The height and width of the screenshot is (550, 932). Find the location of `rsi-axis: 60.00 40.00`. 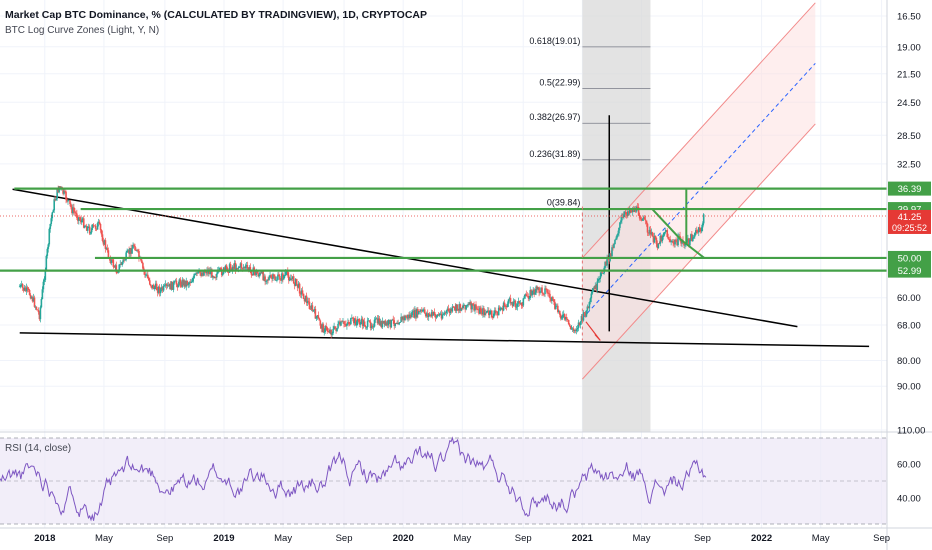

rsi-axis: 60.00 40.00 is located at coordinates (909, 481).